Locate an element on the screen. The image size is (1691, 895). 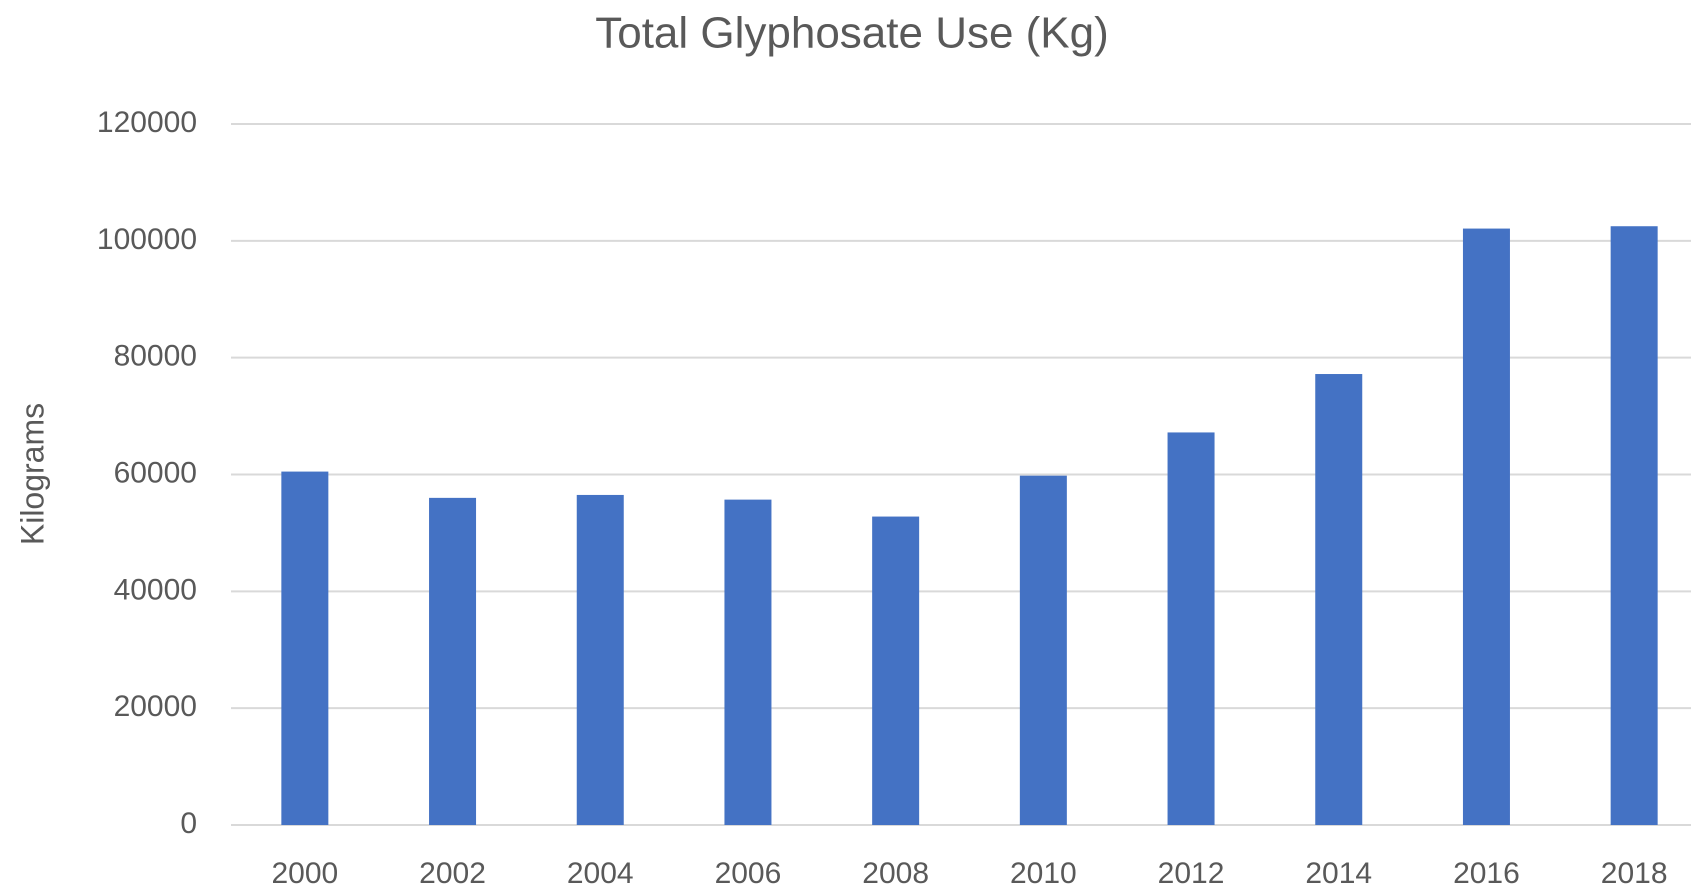
x-tick-label: 2006 is located at coordinates (748, 873).